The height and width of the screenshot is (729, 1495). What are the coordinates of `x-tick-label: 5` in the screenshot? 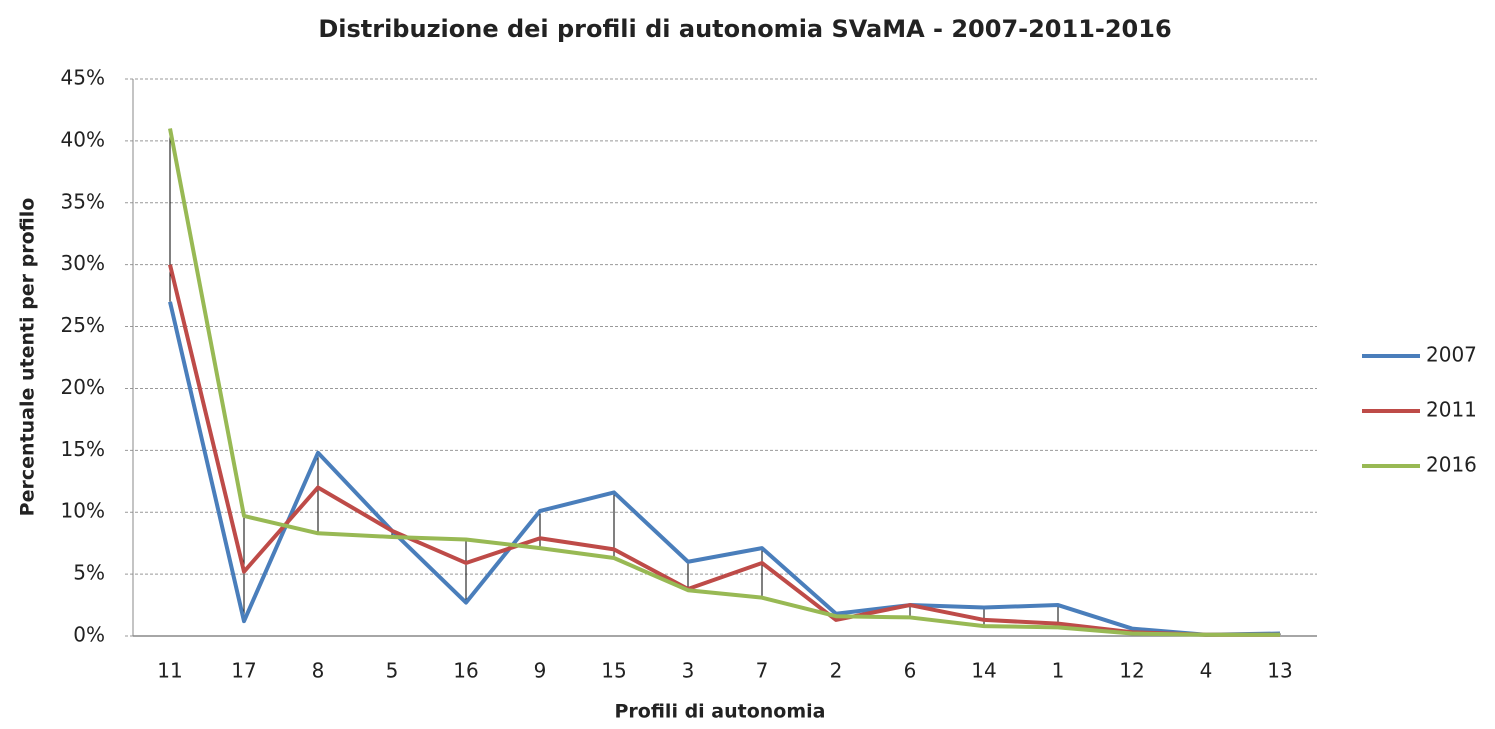 It's located at (392, 671).